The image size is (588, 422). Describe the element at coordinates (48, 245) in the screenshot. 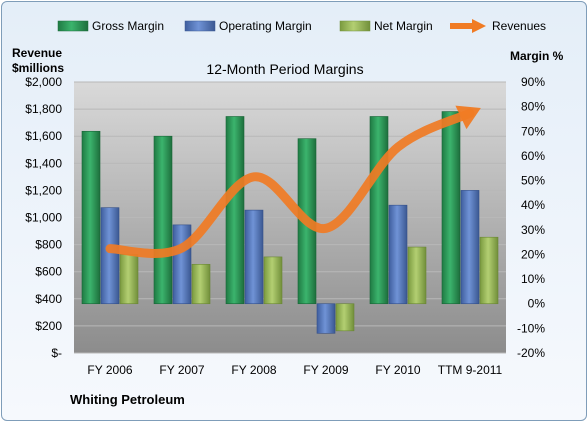

I see `left-tick-label: $800` at that location.